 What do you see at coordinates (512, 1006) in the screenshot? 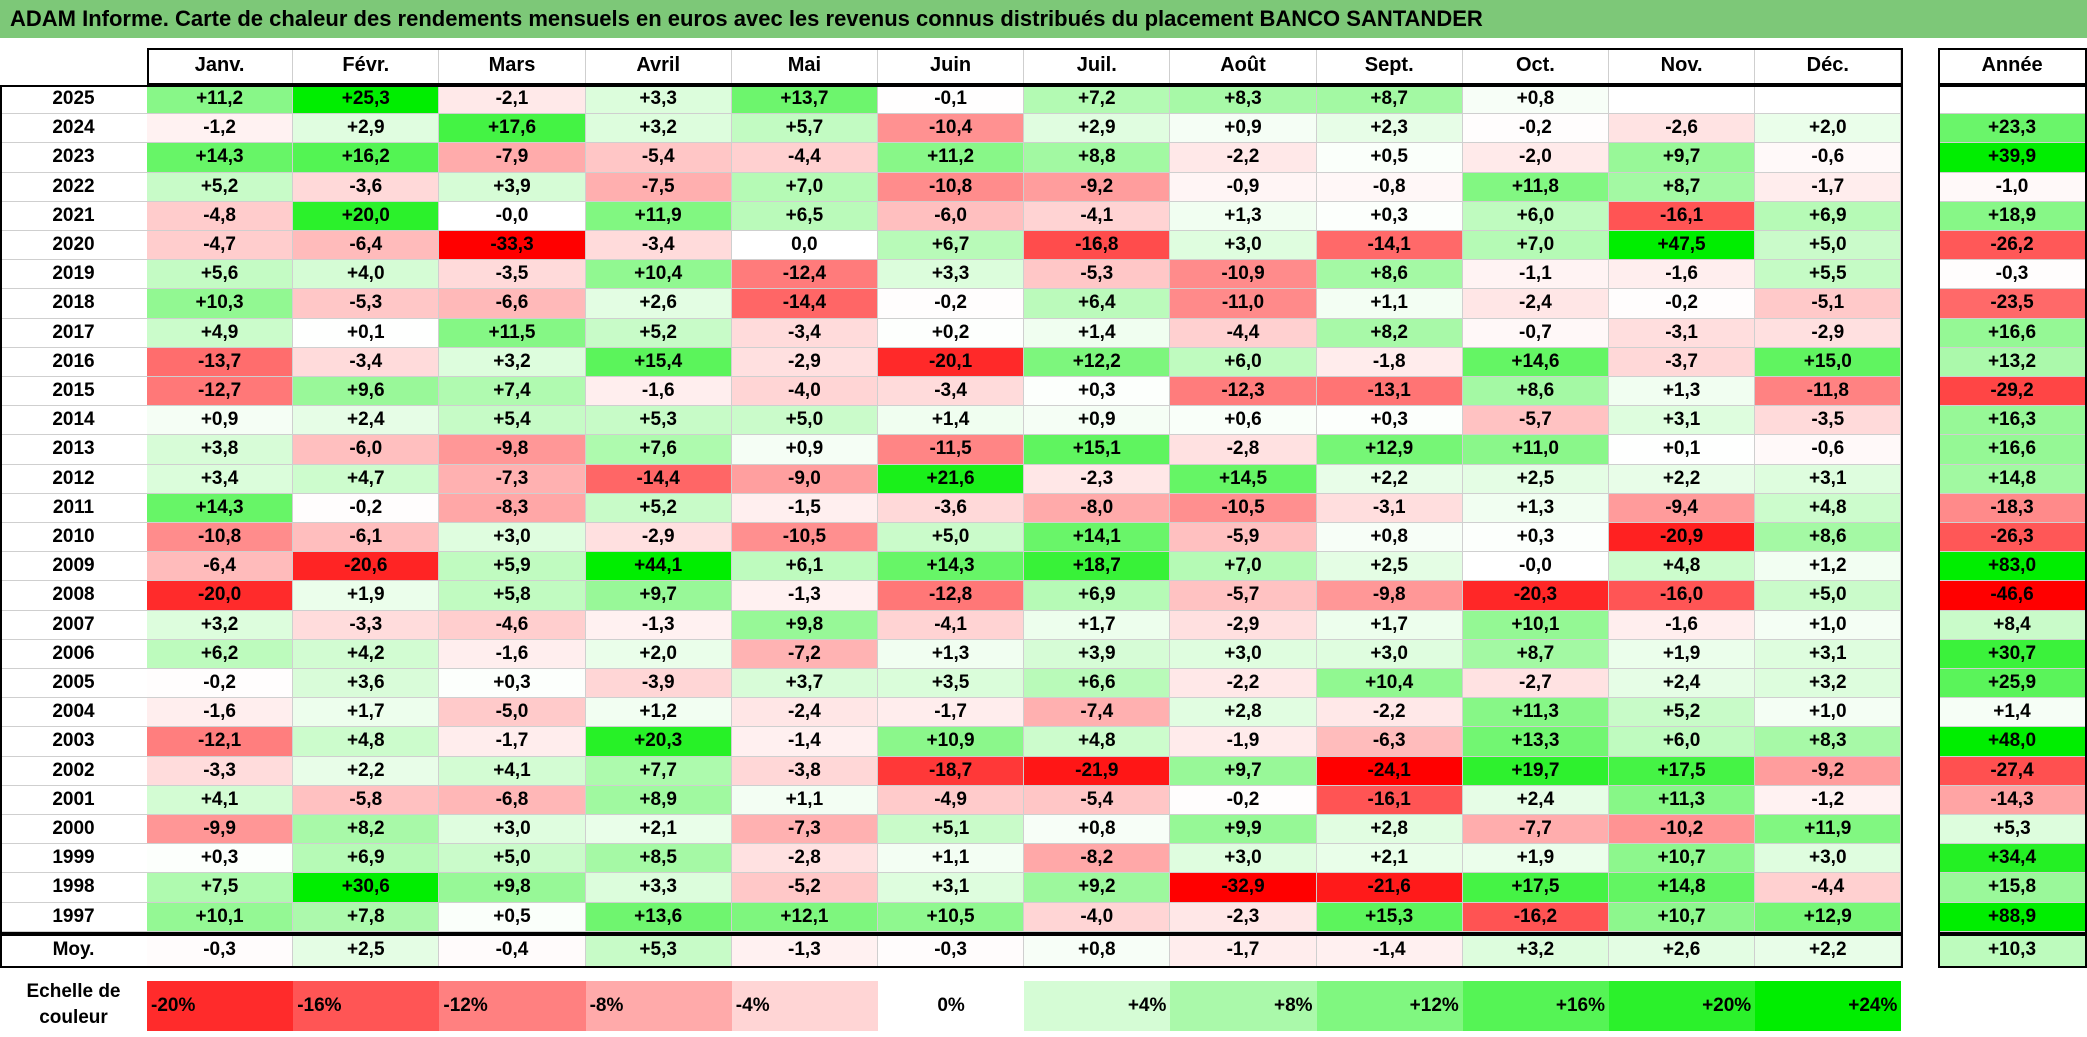
I see `scale-step: -12%` at bounding box center [512, 1006].